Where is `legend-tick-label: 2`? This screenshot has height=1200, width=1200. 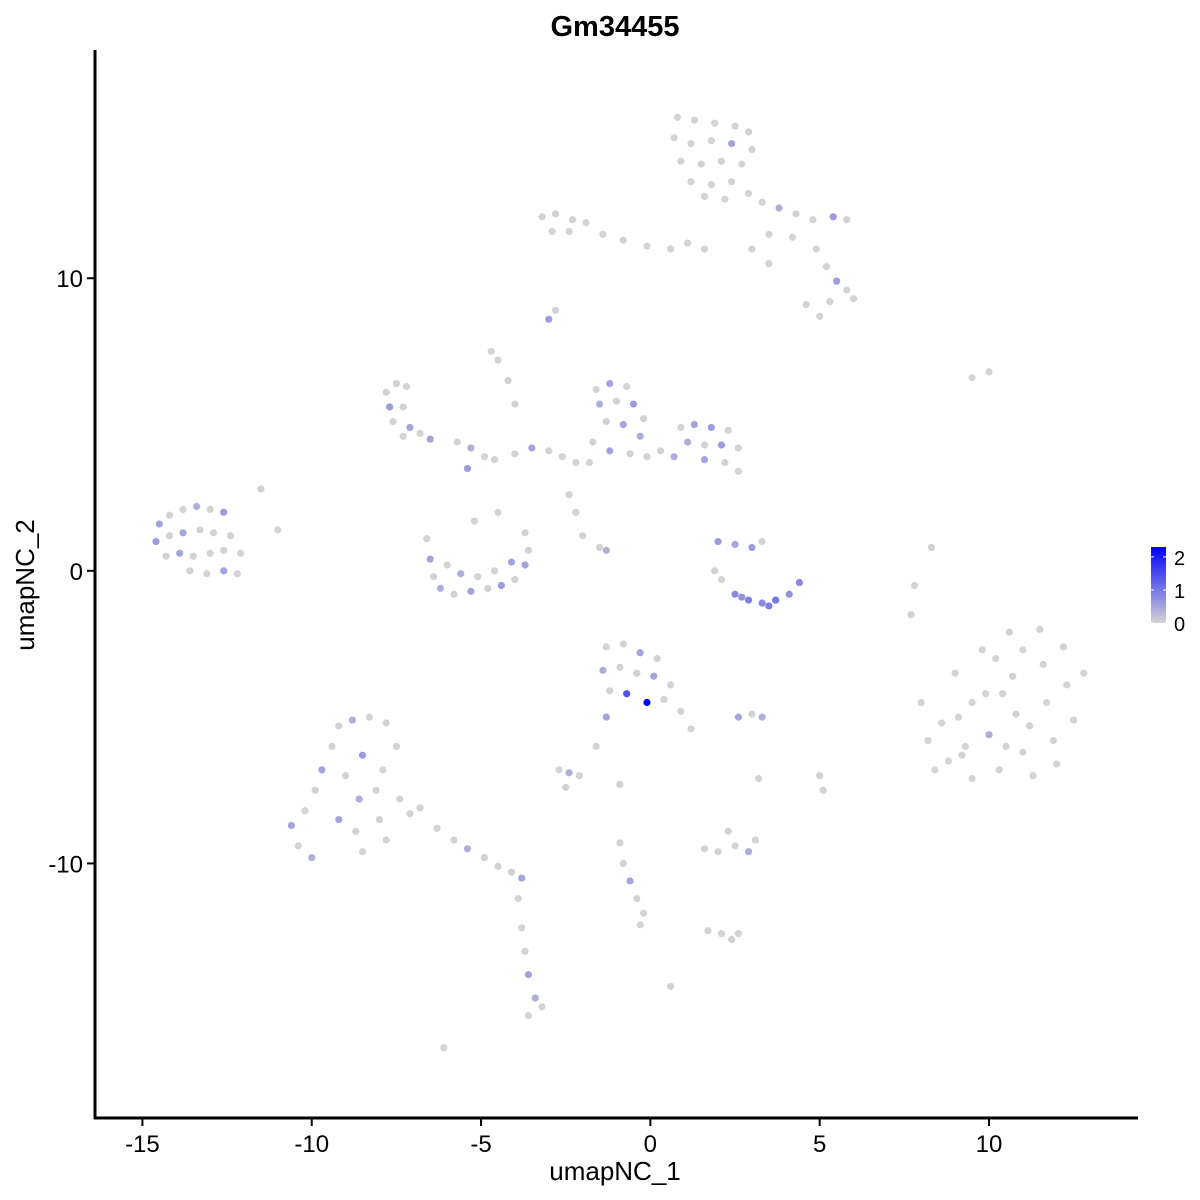
legend-tick-label: 2 is located at coordinates (1179, 559).